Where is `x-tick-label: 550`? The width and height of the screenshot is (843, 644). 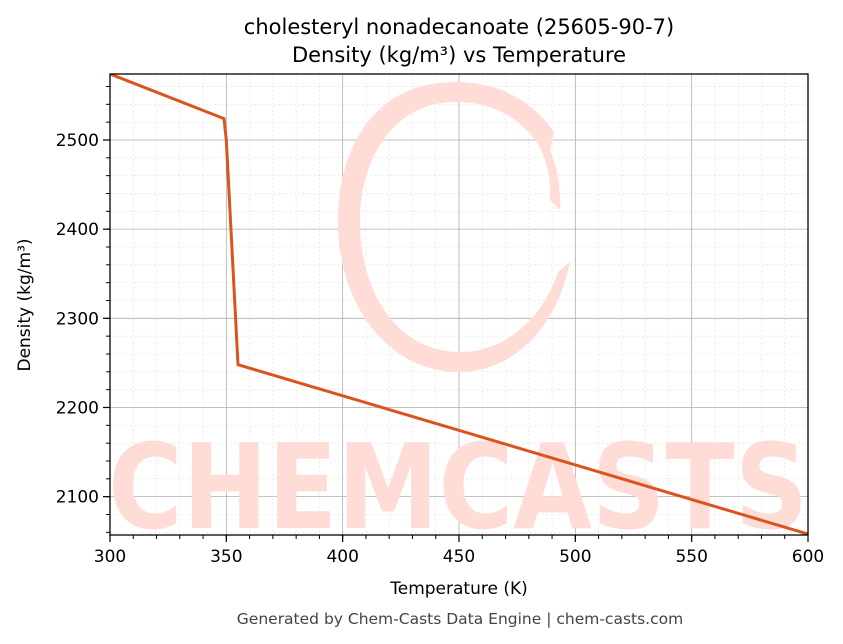 x-tick-label: 550 is located at coordinates (691, 557).